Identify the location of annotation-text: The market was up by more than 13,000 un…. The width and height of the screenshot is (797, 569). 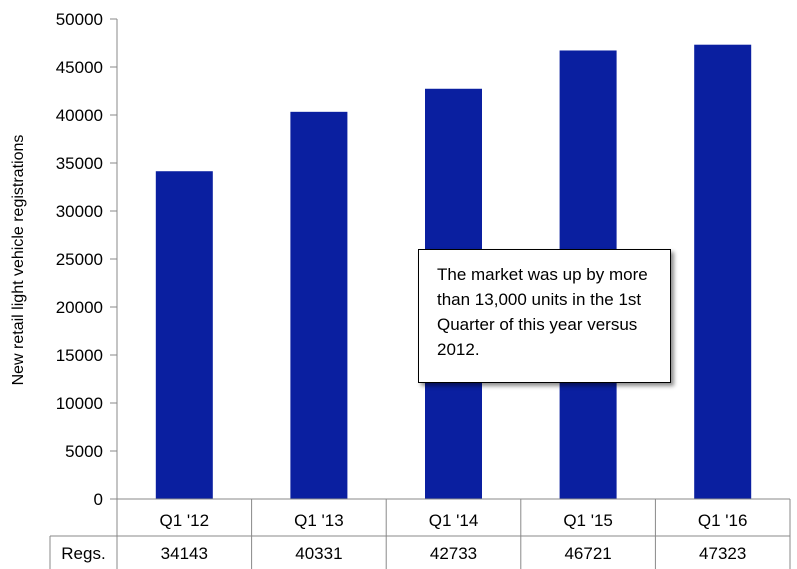
(542, 312).